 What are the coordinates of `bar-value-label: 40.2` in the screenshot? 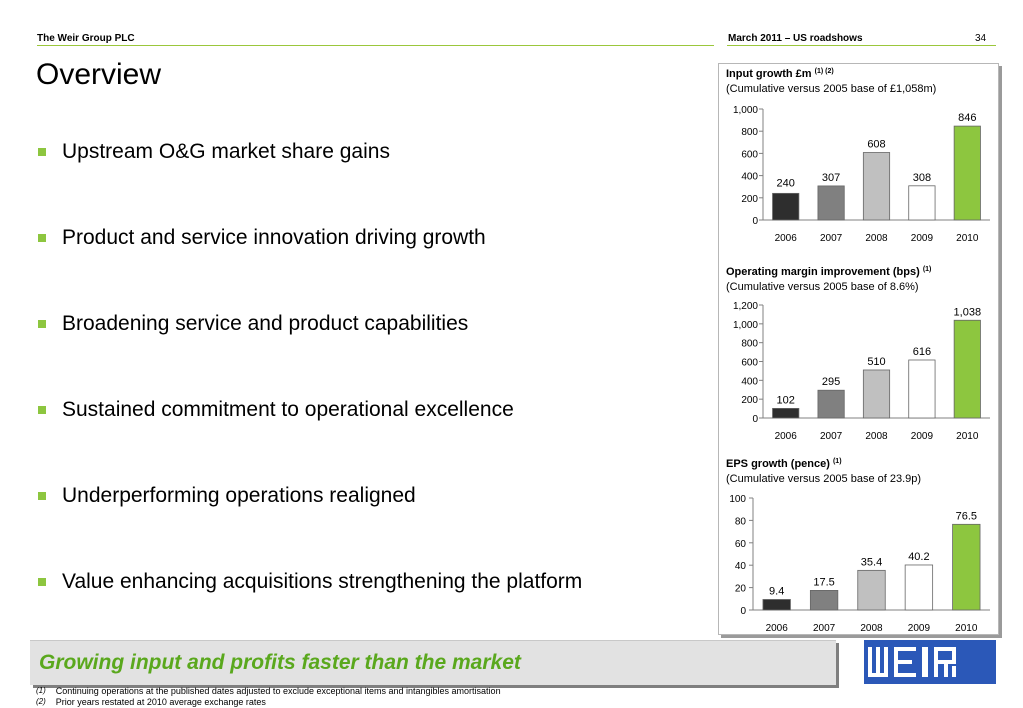 It's located at (918, 557).